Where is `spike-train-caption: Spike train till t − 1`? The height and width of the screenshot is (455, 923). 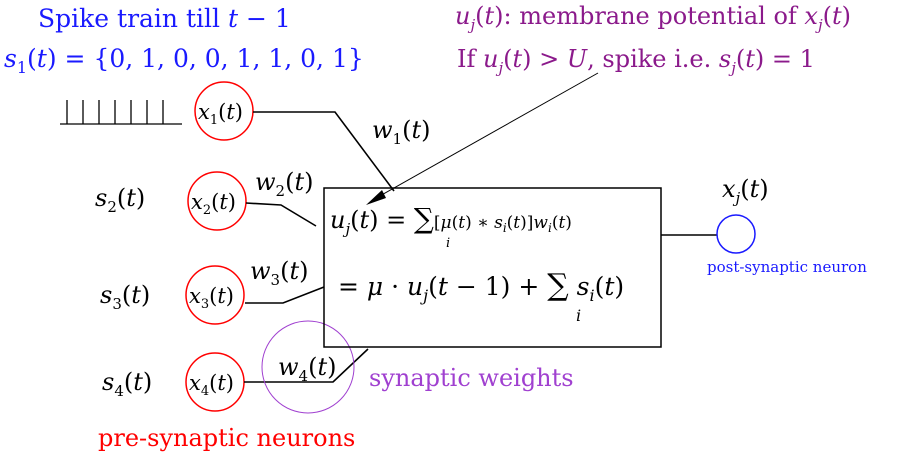 spike-train-caption: Spike train till t − 1 is located at coordinates (164, 18).